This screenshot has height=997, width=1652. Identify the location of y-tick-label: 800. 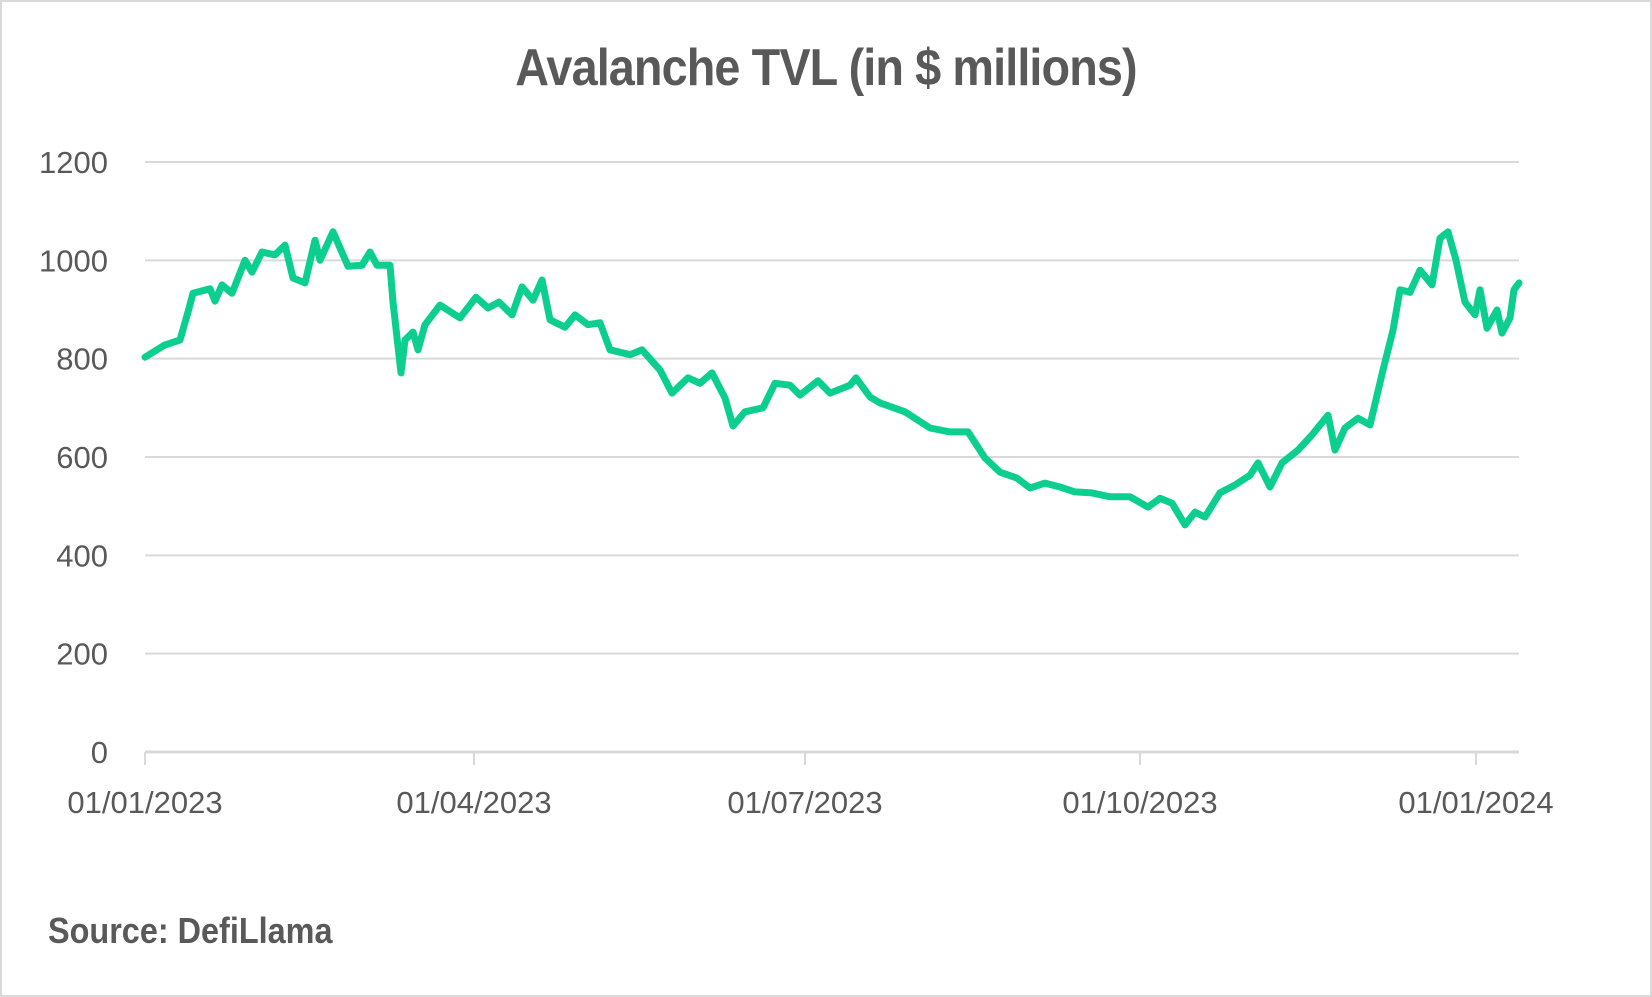
(82, 359).